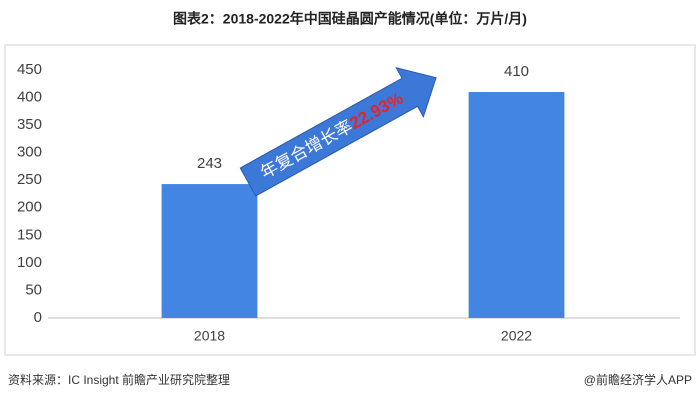 This screenshot has height=401, width=700. I want to click on y-tick-label: 50, so click(33, 289).